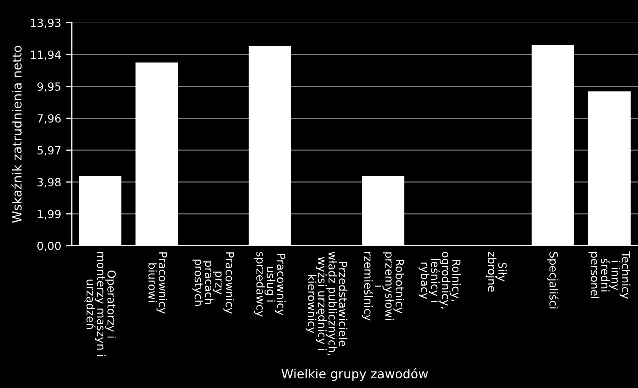 The height and width of the screenshot is (388, 638). What do you see at coordinates (100, 304) in the screenshot?
I see `x-tick-label: Operatorzy i monterzy maszyn i urządzeń` at bounding box center [100, 304].